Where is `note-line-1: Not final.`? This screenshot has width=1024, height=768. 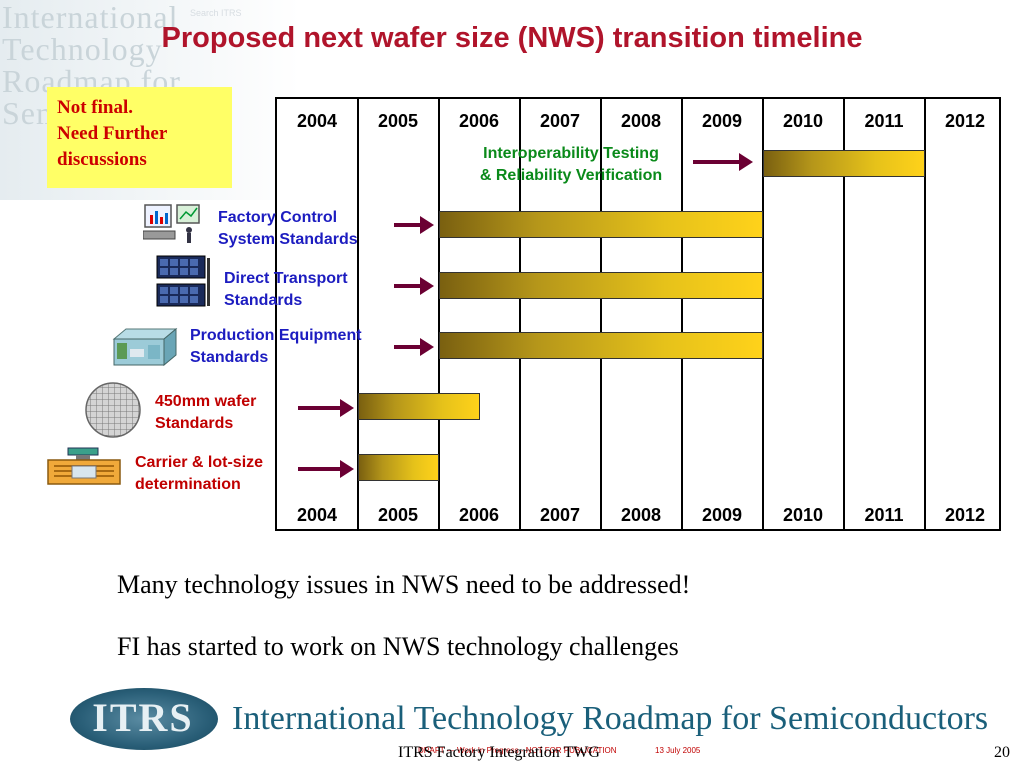
note-line-1: Not final. is located at coordinates (95, 107).